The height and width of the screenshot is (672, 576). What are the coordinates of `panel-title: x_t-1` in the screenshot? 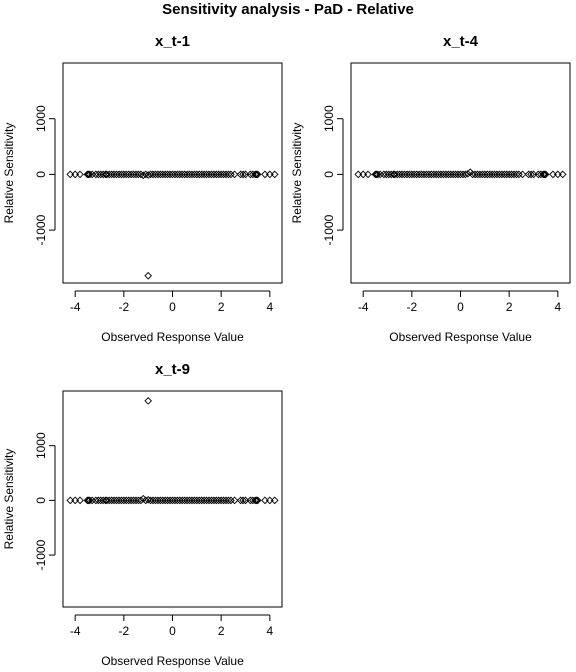 It's located at (172, 41).